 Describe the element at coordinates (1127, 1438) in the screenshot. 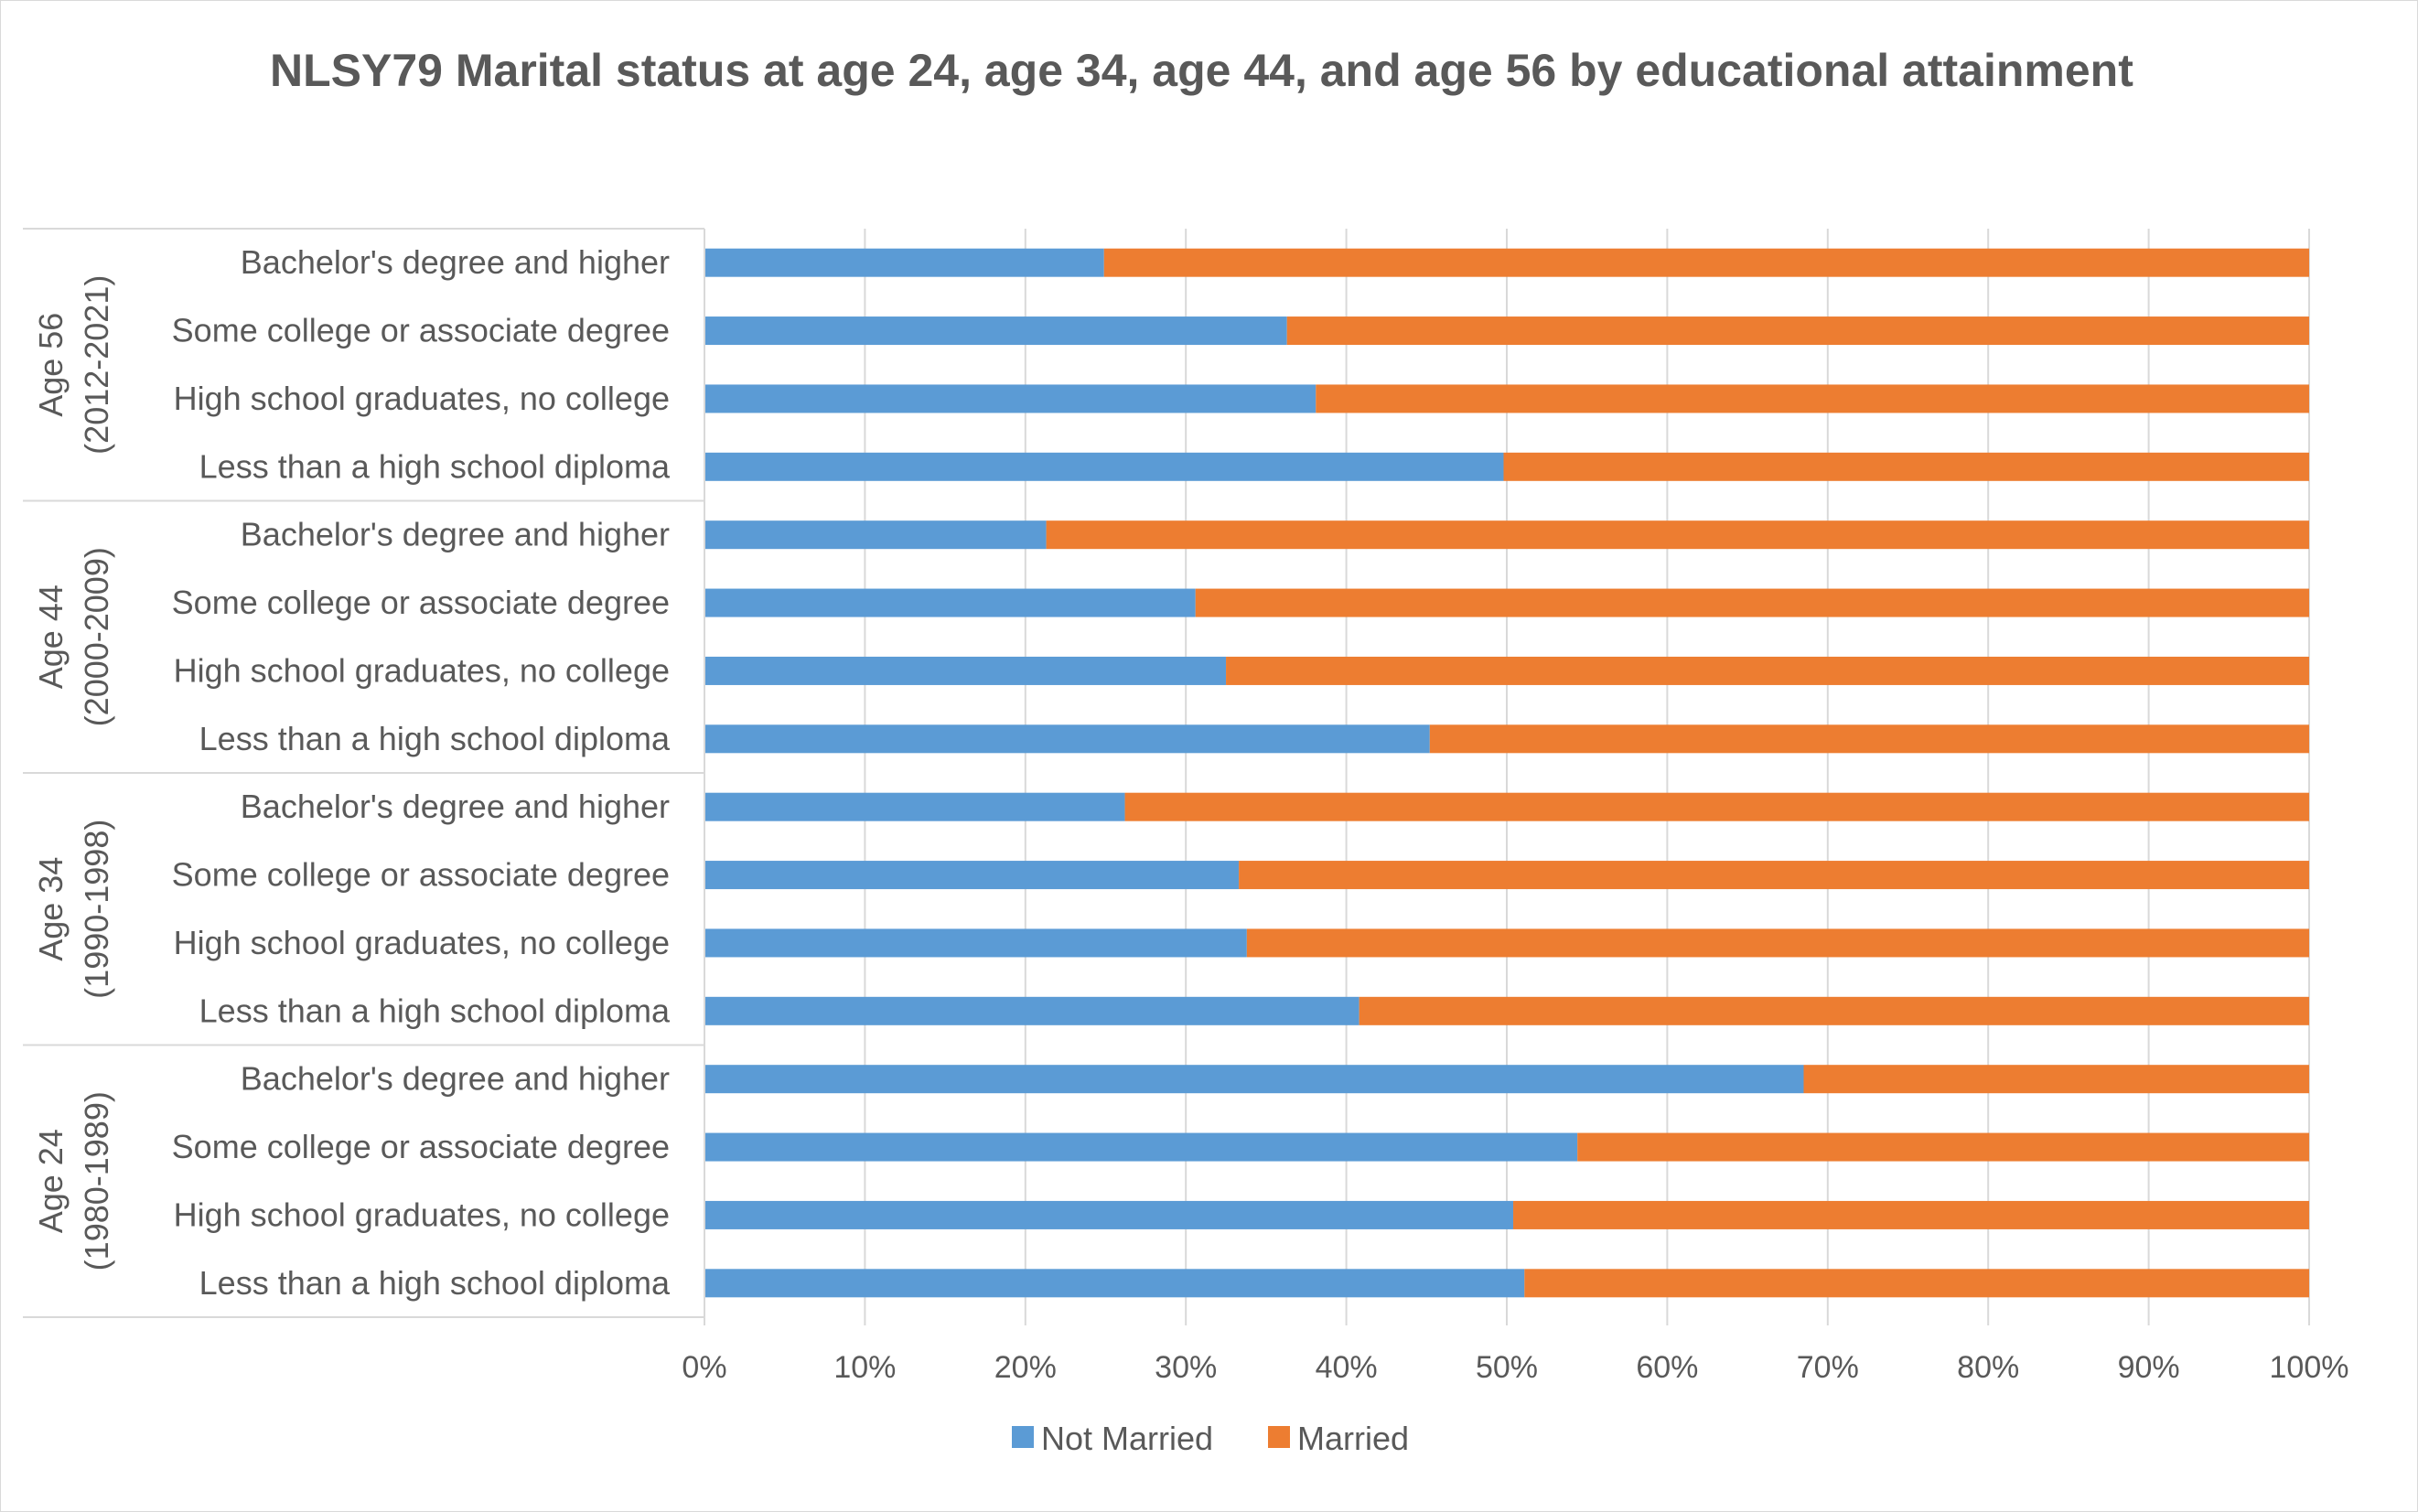

I see `legend-label-not-married: Not Married` at that location.